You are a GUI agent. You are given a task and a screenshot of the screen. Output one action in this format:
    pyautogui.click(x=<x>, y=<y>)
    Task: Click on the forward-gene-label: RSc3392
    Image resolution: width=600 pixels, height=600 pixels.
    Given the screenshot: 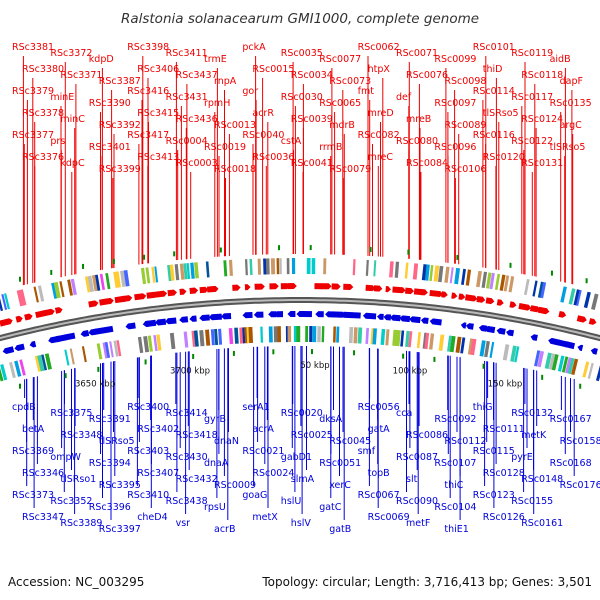 What is the action you would take?
    pyautogui.click(x=120, y=125)
    